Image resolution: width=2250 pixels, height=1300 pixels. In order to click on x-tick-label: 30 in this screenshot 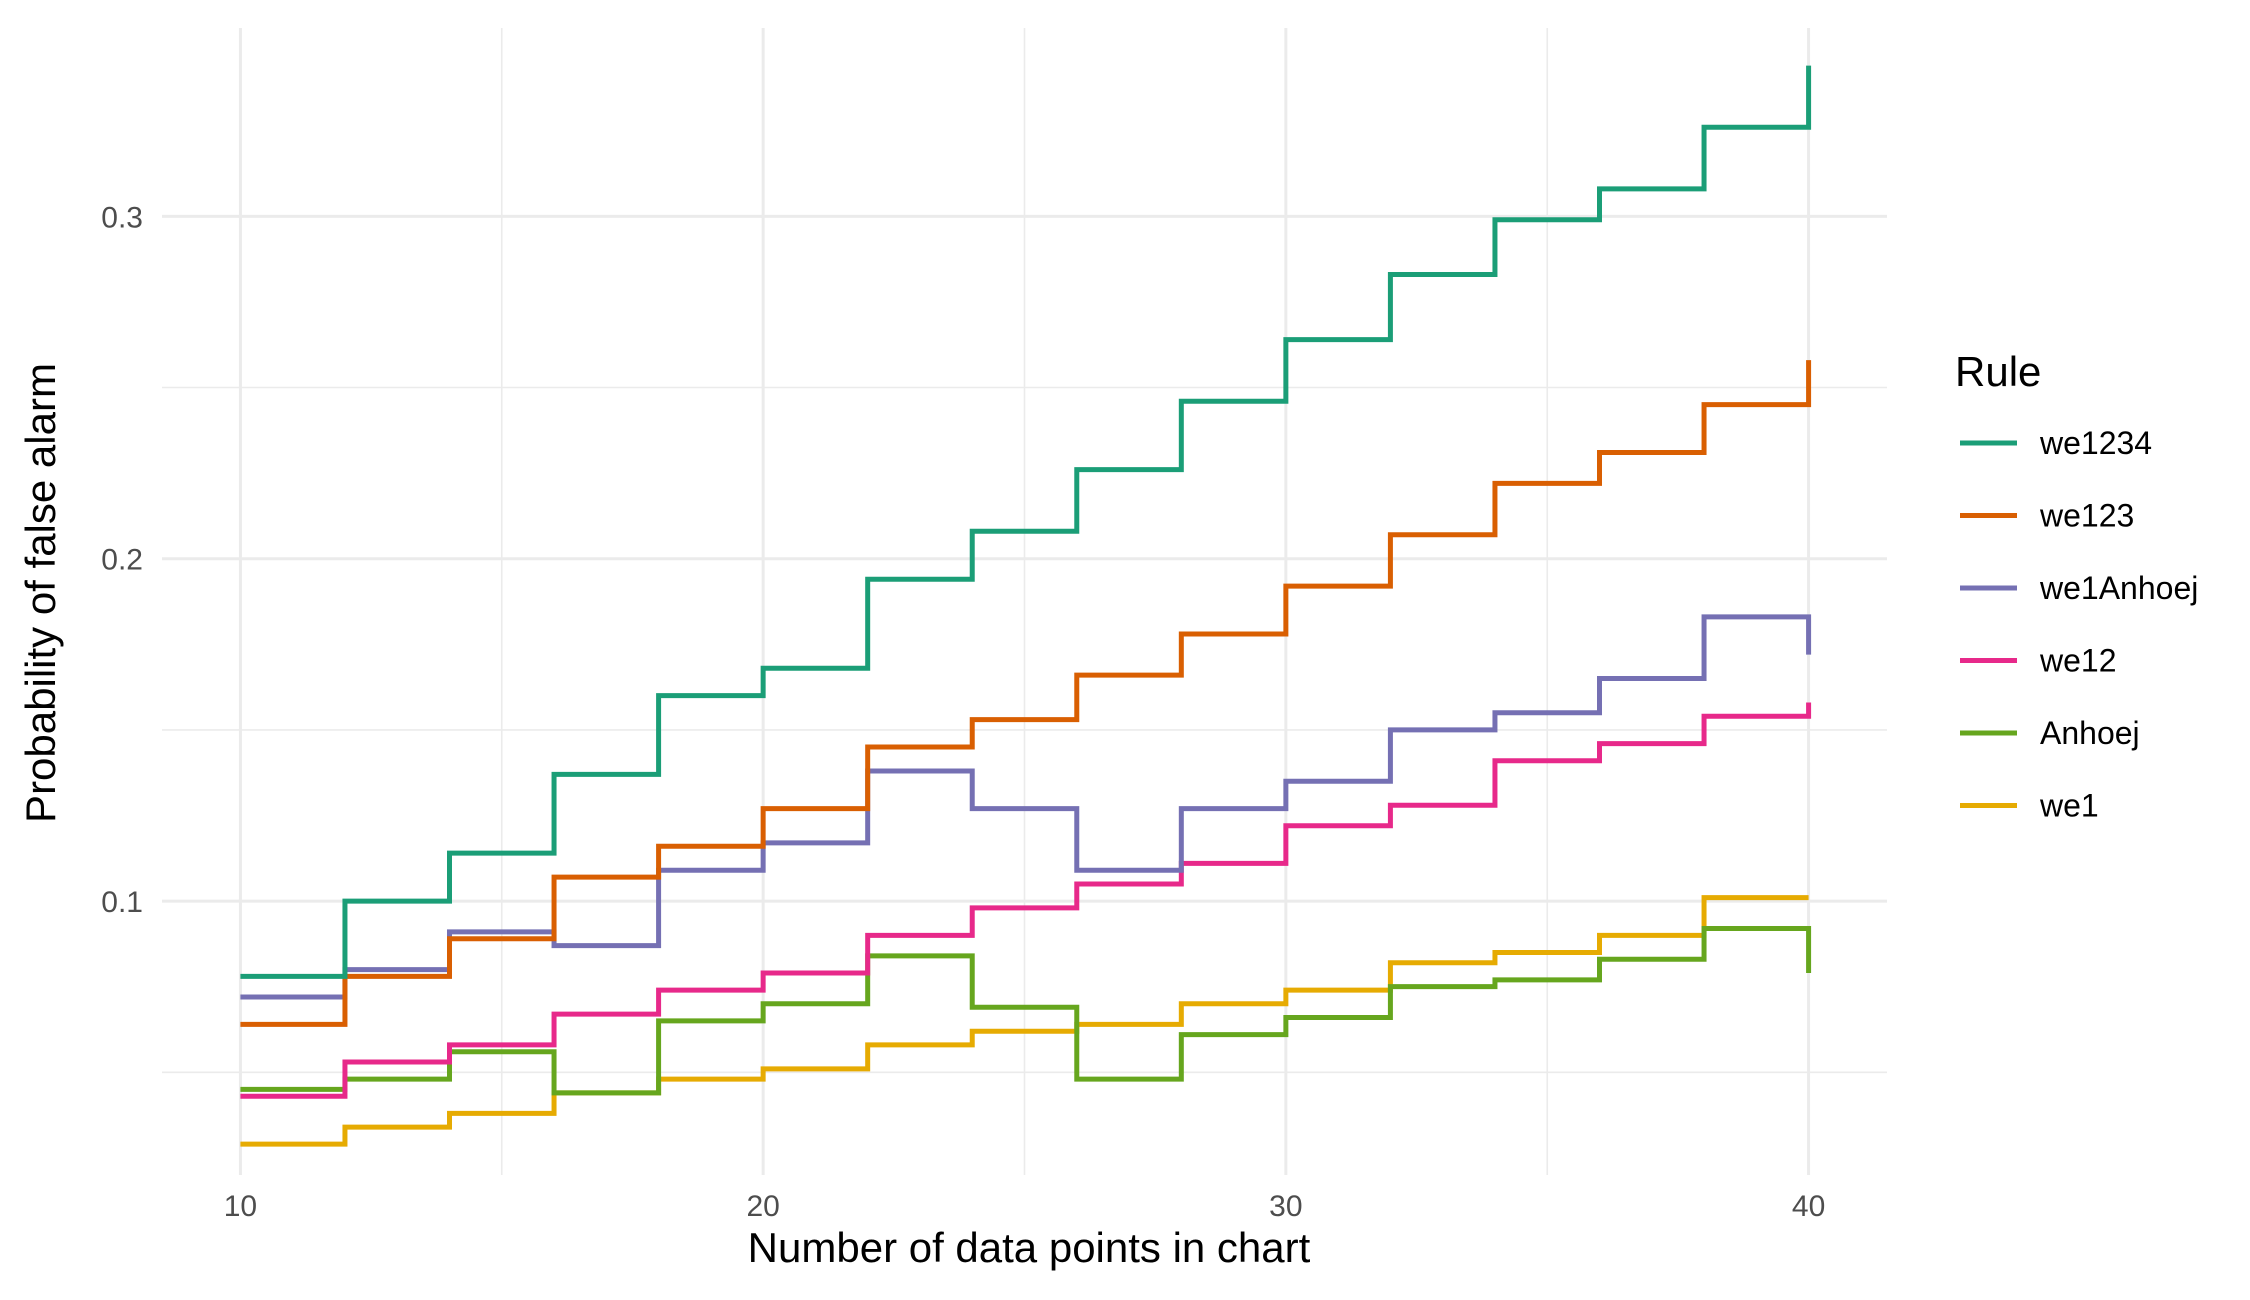, I will do `click(1285, 1206)`.